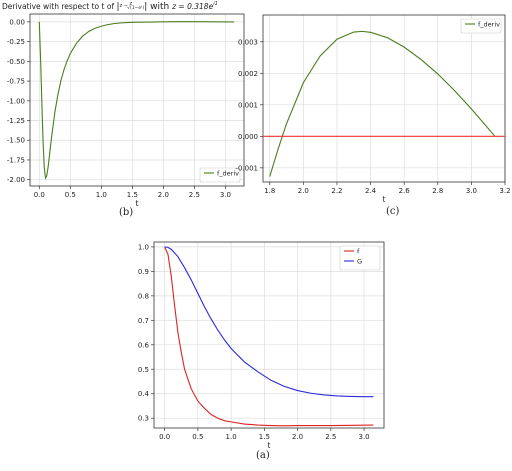 Image resolution: width=512 pixels, height=471 pixels. Describe the element at coordinates (371, 191) in the screenshot. I see `x-tick-label: 2.4` at that location.